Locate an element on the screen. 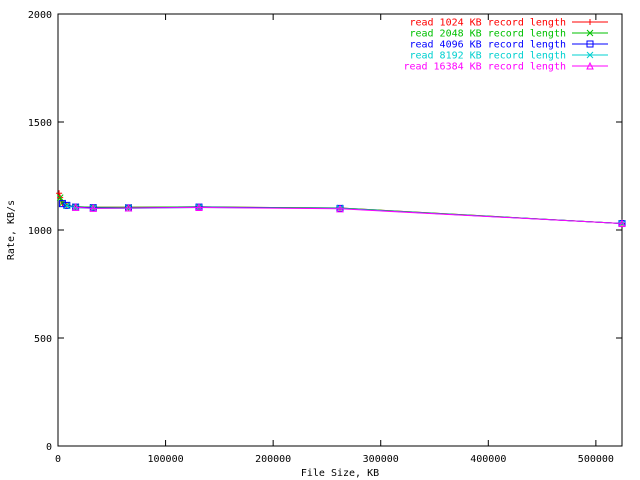  legend-entry-label: read 16384 KB record length is located at coordinates (484, 67).